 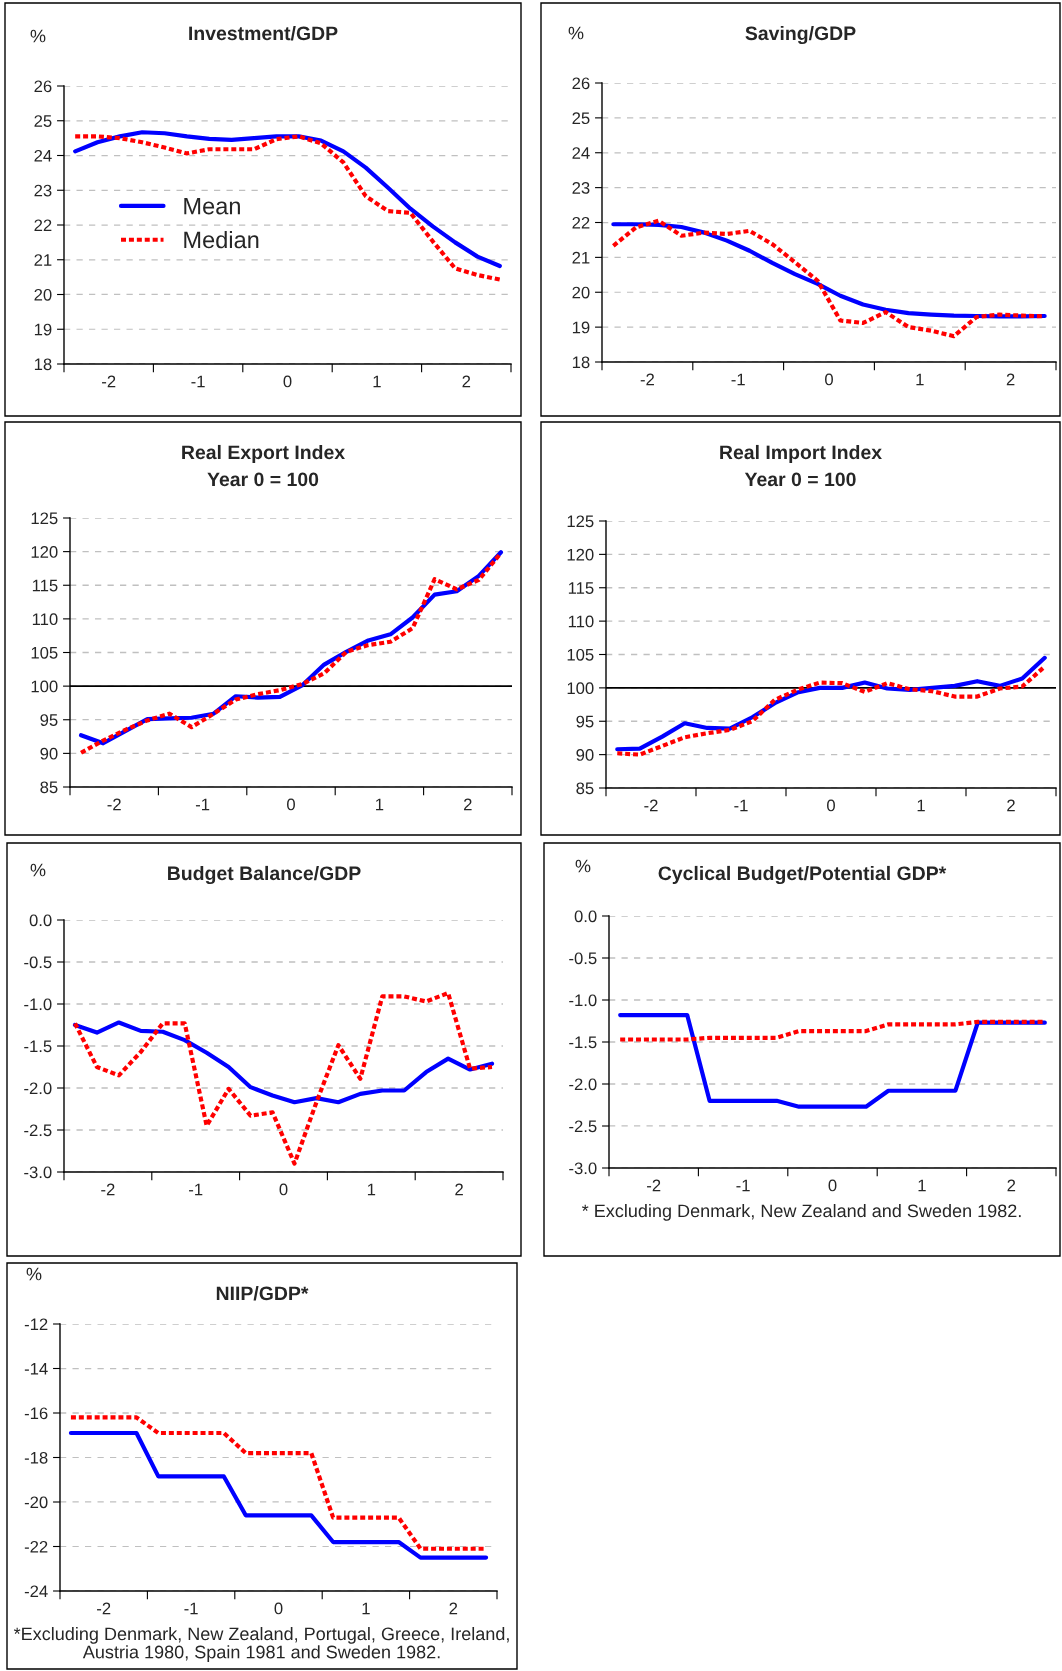 What do you see at coordinates (800, 35) in the screenshot?
I see `chart-title: Saving/GDP` at bounding box center [800, 35].